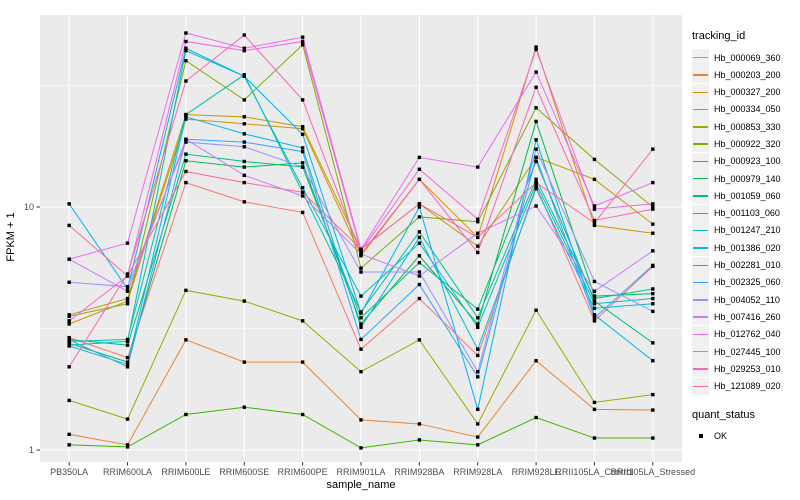 This screenshot has height=500, width=800. Describe the element at coordinates (746, 317) in the screenshot. I see `legend-item: Hb_007416_260` at that location.